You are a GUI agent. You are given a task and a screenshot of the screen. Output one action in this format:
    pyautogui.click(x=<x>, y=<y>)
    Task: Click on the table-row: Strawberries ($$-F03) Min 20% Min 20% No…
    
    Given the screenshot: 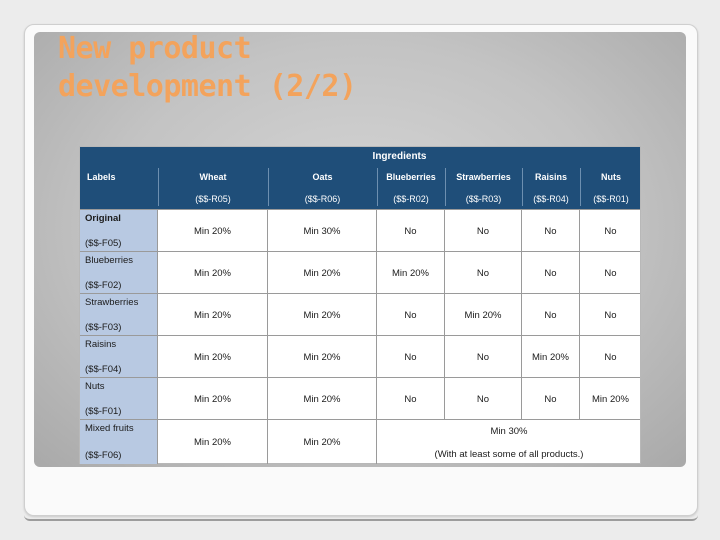 What is the action you would take?
    pyautogui.click(x=360, y=314)
    